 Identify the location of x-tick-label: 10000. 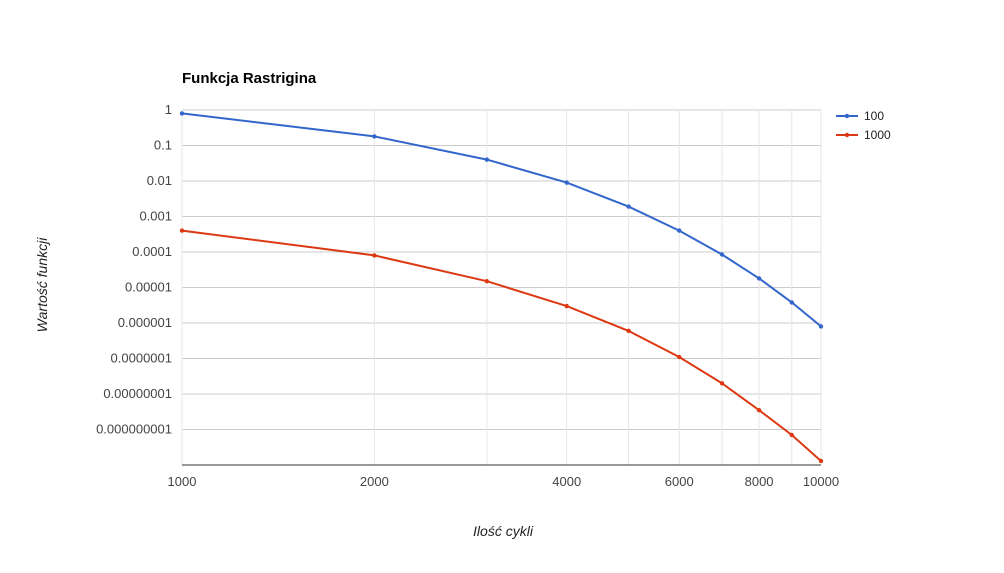
(821, 481).